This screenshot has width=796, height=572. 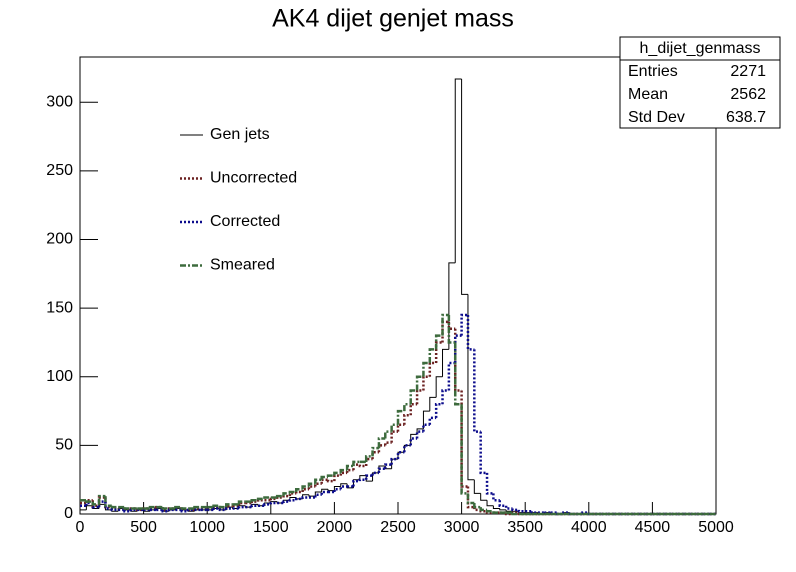 What do you see at coordinates (240, 134) in the screenshot?
I see `legend-label: Gen jets` at bounding box center [240, 134].